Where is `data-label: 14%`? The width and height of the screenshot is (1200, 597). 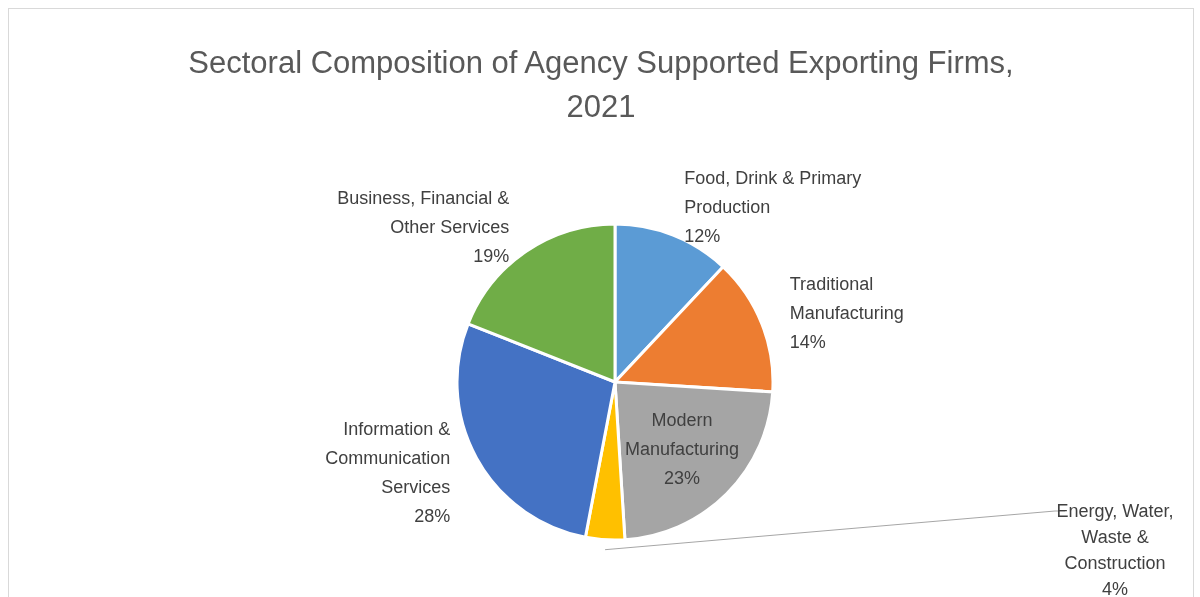 data-label: 14% is located at coordinates (807, 341).